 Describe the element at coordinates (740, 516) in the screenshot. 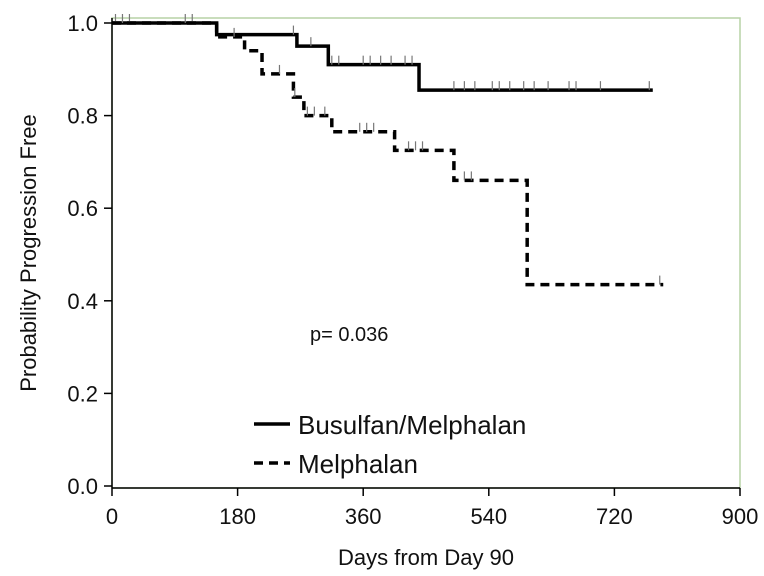

I see `x-tick-label: 900` at that location.